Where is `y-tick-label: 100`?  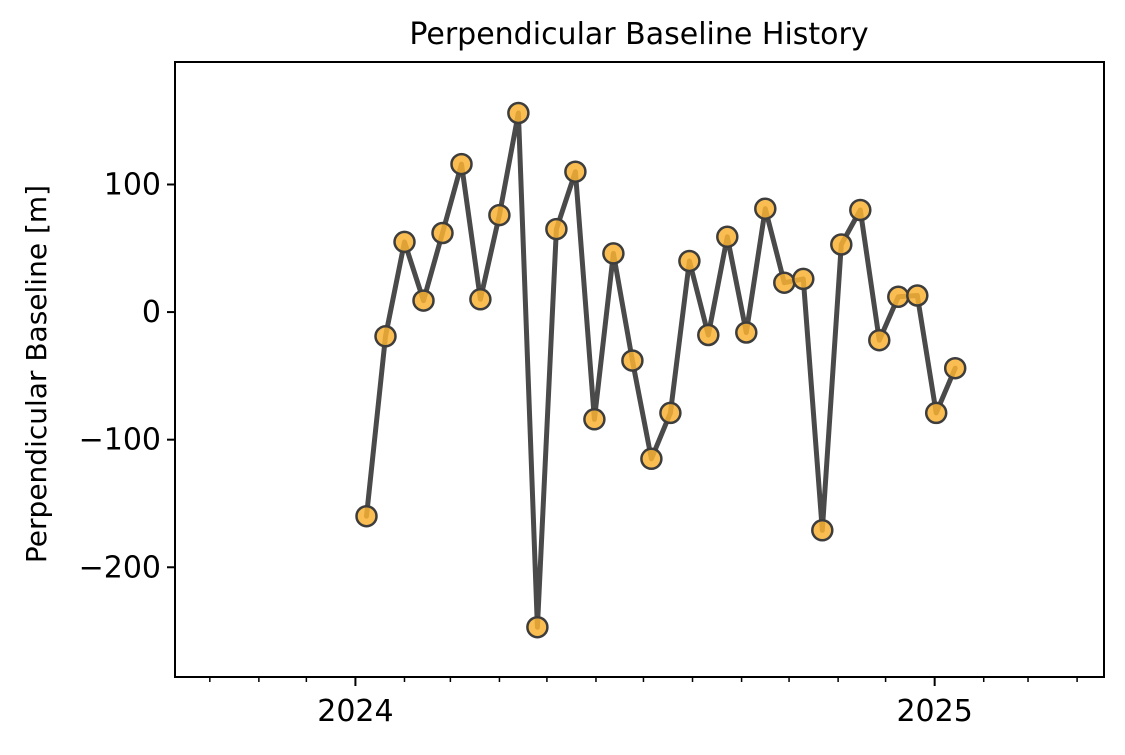
y-tick-label: 100 is located at coordinates (132, 184).